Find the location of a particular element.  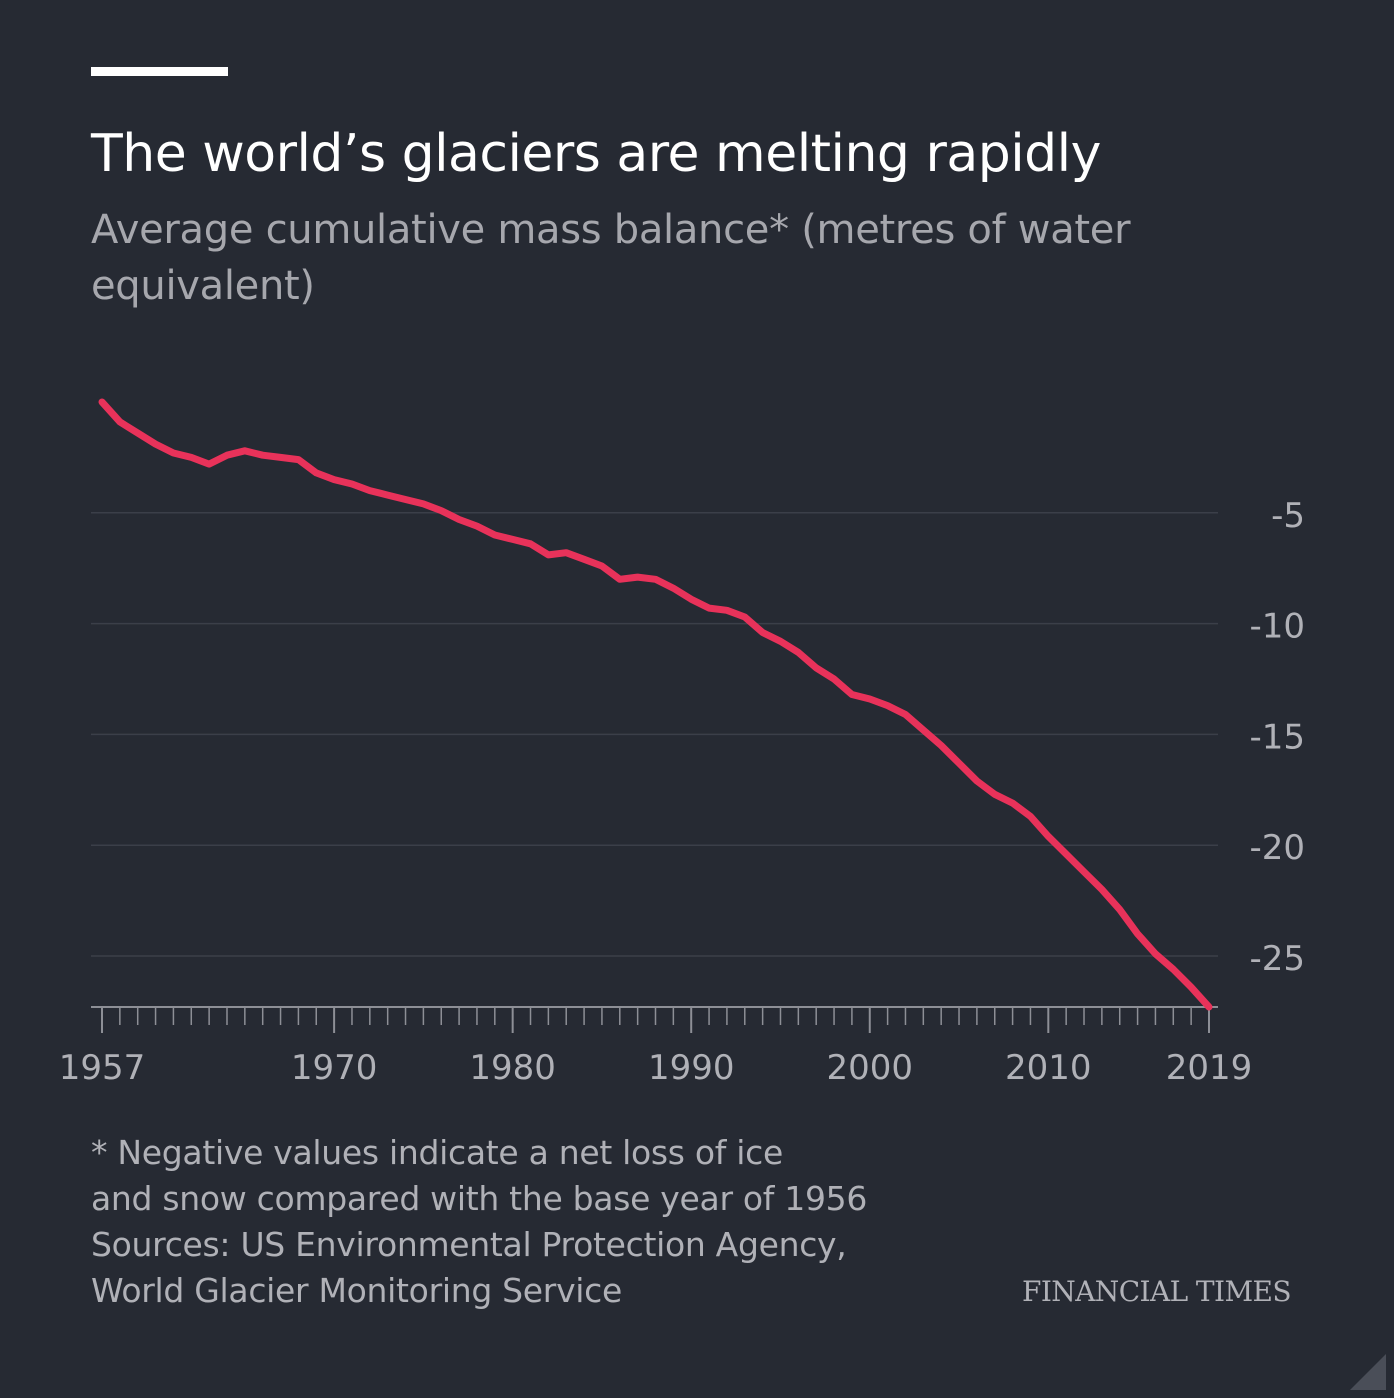

y-tick-label: -20 is located at coordinates (1277, 848).